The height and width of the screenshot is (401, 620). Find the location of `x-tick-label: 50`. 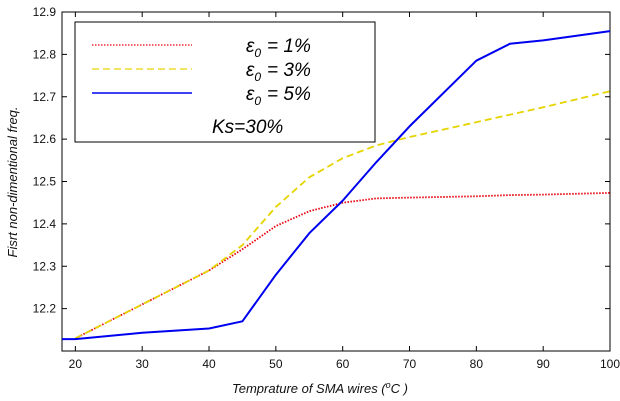

x-tick-label: 50 is located at coordinates (276, 364).